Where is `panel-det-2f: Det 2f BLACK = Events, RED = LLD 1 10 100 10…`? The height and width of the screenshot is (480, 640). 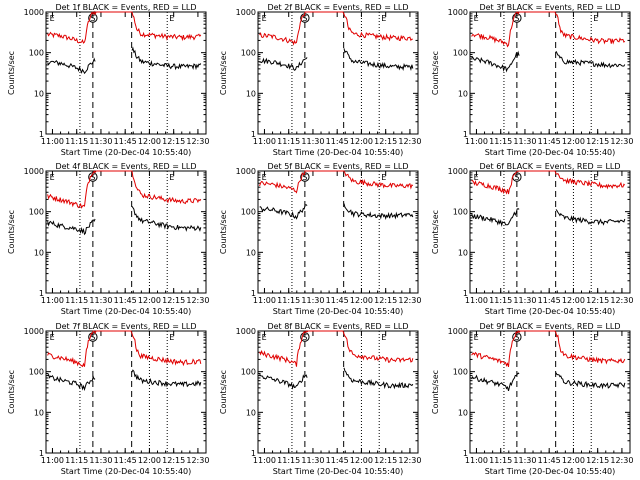
panel-det-2f: Det 2f BLACK = Events, RED = LLD 1 10 100 10… is located at coordinates (320, 80).